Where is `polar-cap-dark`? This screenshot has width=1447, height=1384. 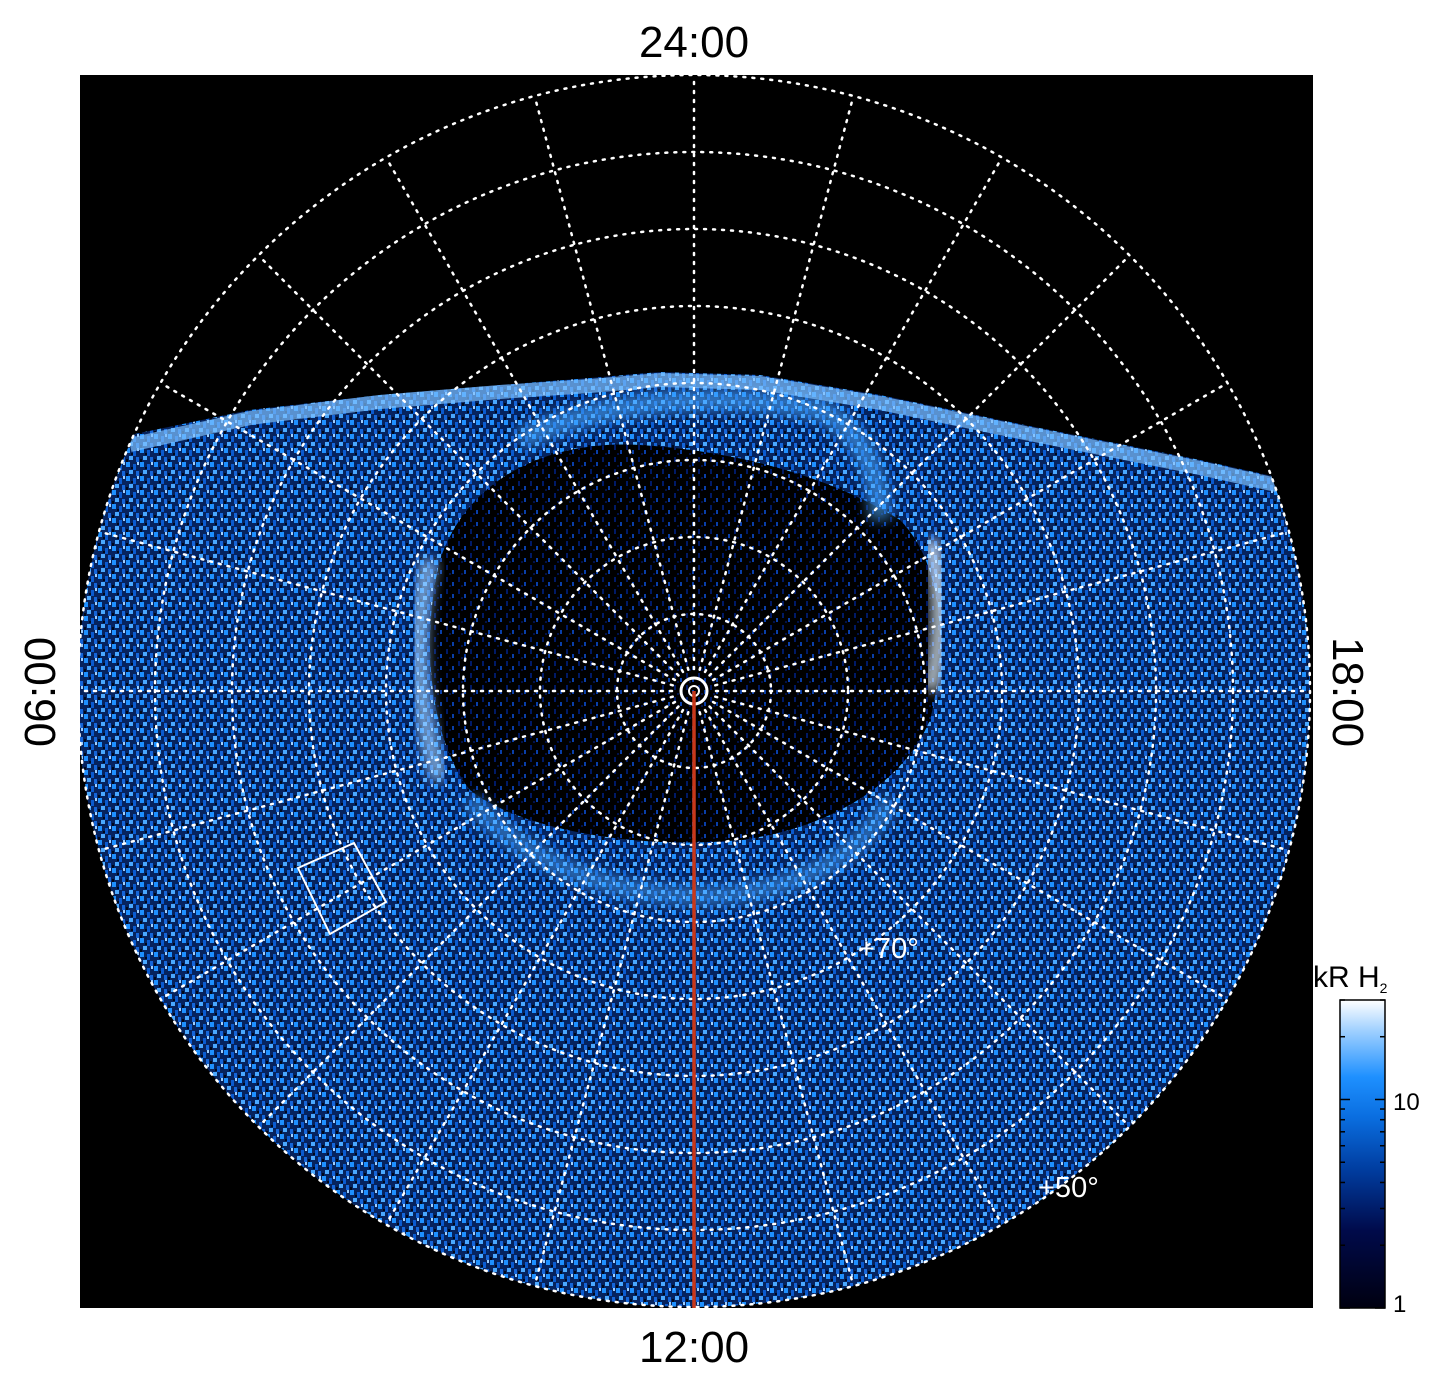 polar-cap-dark is located at coordinates (685, 643).